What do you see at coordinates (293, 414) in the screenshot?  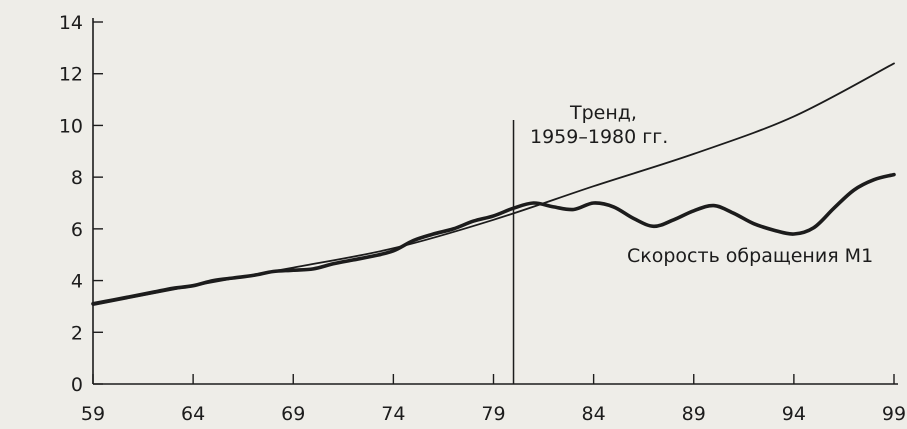 I see `x-tick-label: 69` at bounding box center [293, 414].